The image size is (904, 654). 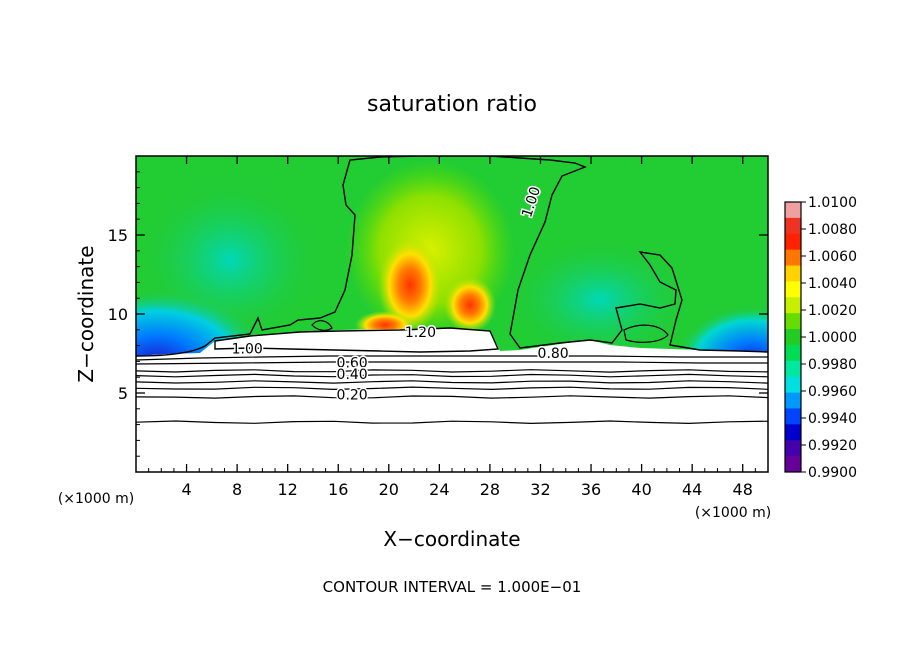 I want to click on contour-label-halo: 0.60, so click(x=352, y=364).